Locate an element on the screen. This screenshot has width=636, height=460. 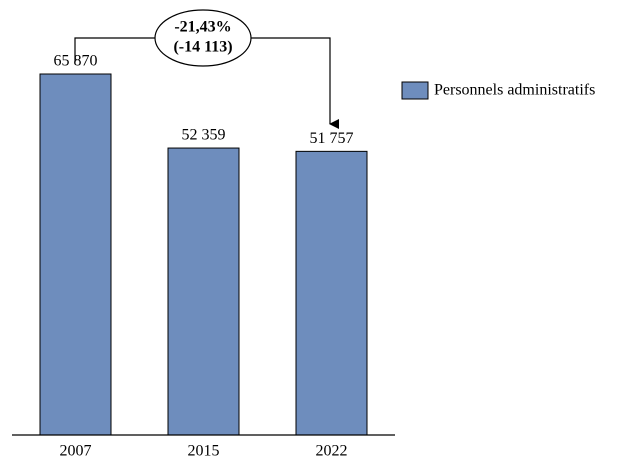
annotation: (-14 113) is located at coordinates (202, 47).